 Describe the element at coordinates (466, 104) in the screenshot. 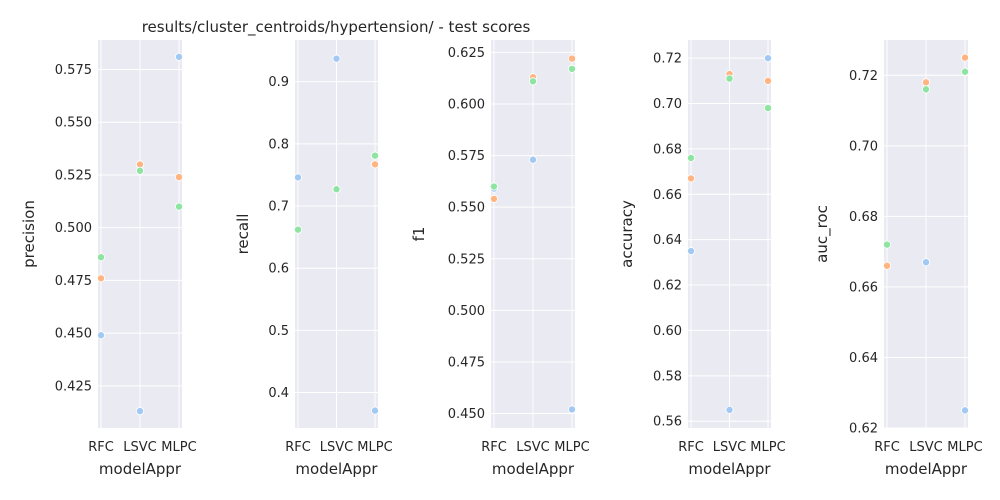

I see `y-tick-label: 0.600` at that location.